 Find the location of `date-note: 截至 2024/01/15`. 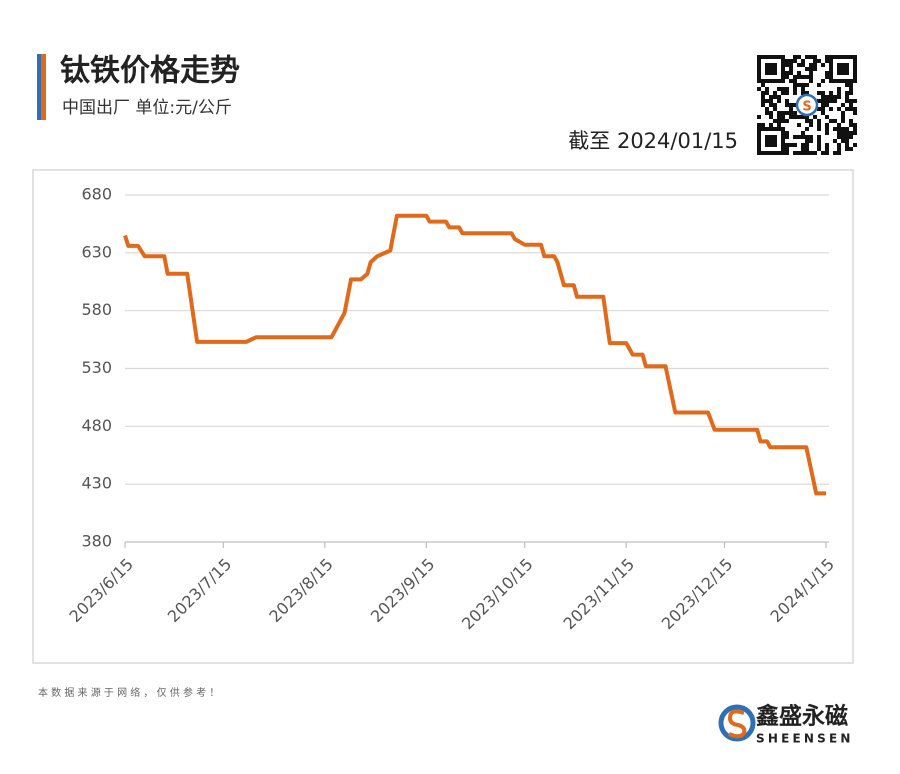

date-note: 截至 2024/01/15 is located at coordinates (653, 141).